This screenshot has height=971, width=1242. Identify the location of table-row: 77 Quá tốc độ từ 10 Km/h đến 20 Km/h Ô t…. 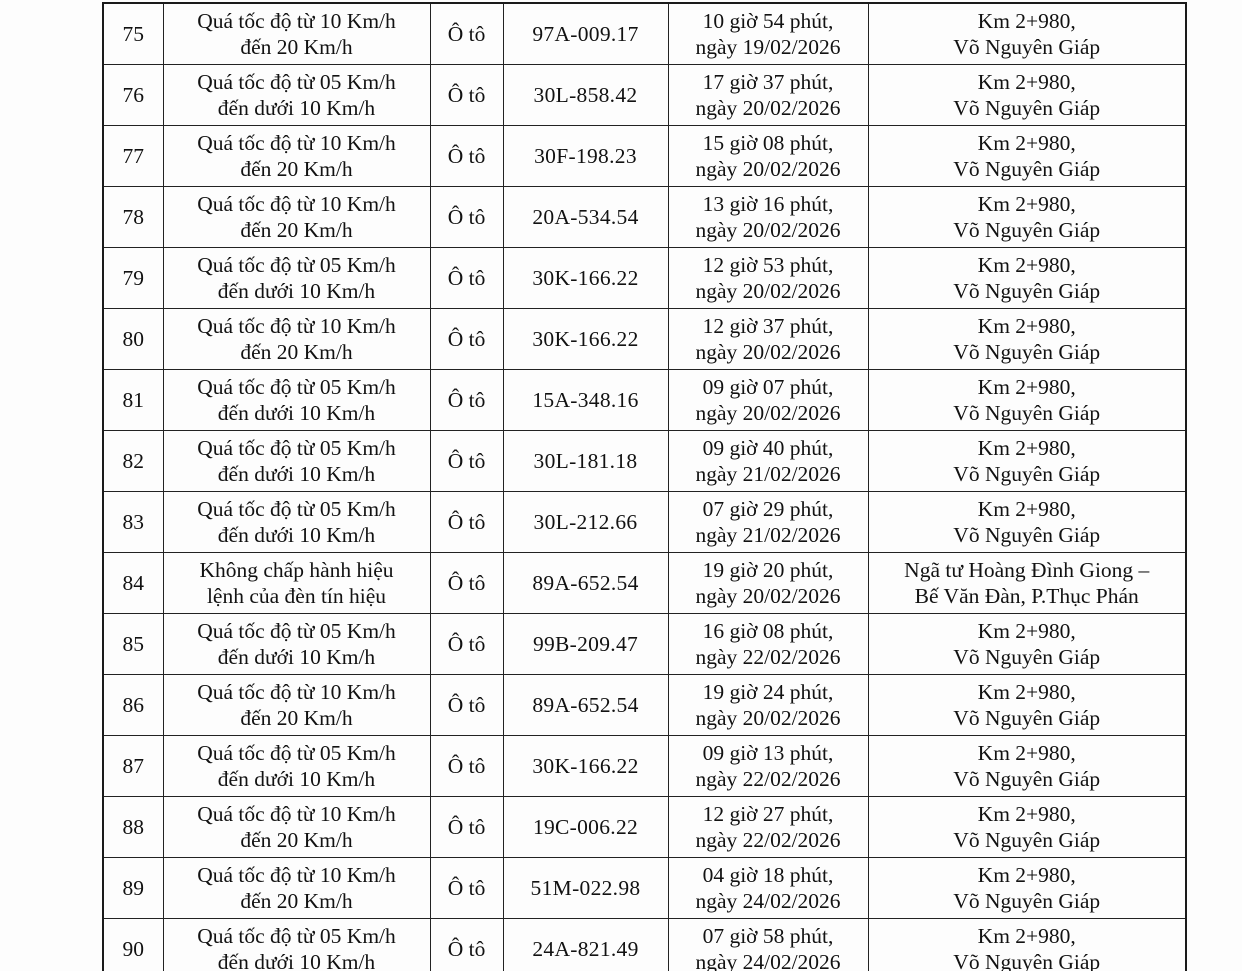
(644, 156).